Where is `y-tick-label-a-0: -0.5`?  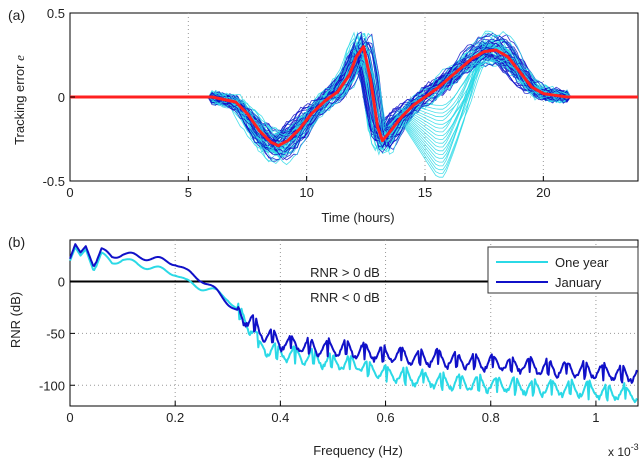 y-tick-label-a-0: -0.5 is located at coordinates (54, 181).